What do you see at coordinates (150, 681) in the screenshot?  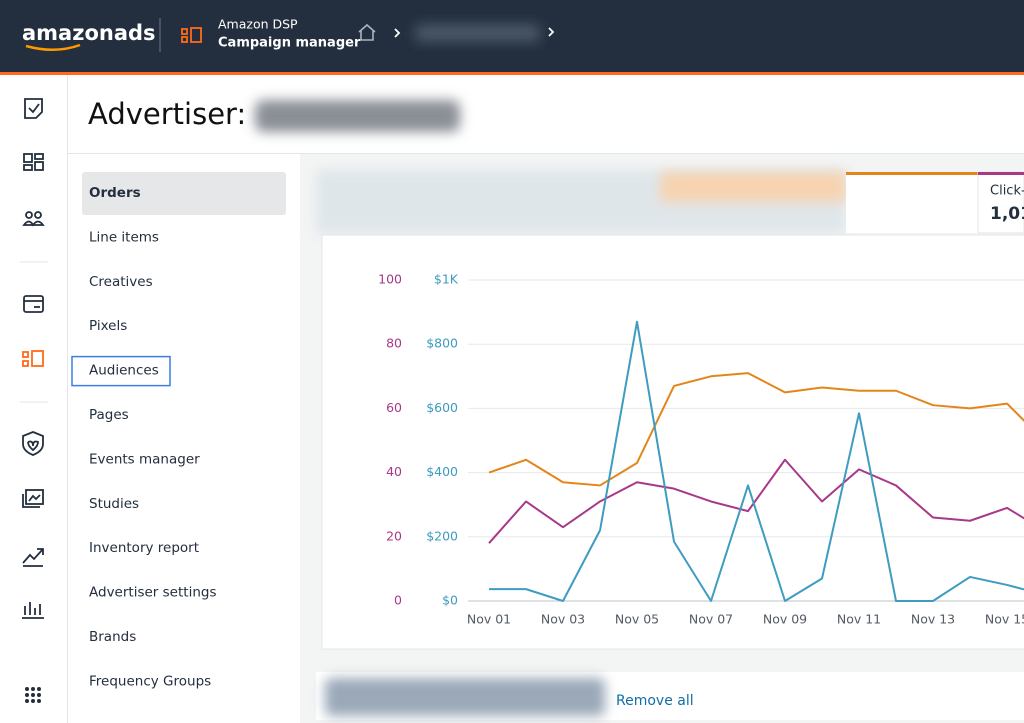 I see `menu-item: Frequency Groups` at bounding box center [150, 681].